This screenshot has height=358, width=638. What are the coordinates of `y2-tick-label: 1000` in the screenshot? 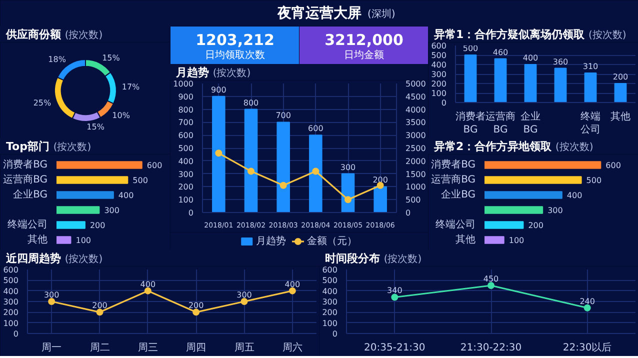 It's located at (416, 187).